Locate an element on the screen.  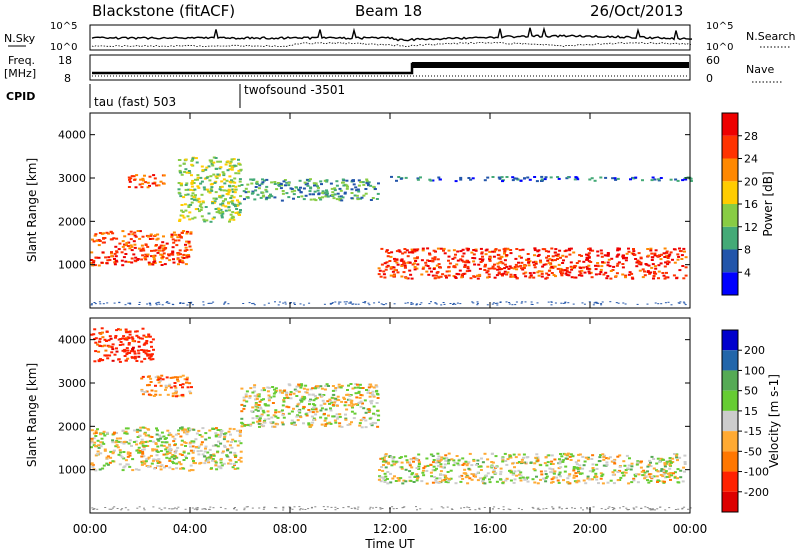
velocity-colorbar-tick-label: -100 is located at coordinates (756, 472).